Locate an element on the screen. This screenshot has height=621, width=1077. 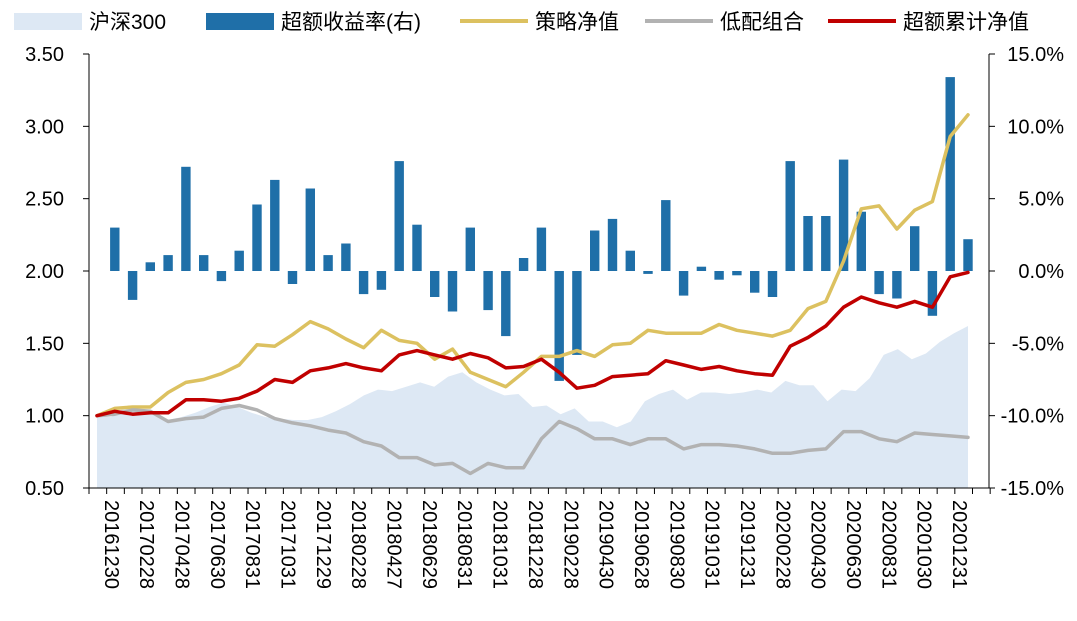
x-tick-label-group: 20180427 is located at coordinates (394, 544).